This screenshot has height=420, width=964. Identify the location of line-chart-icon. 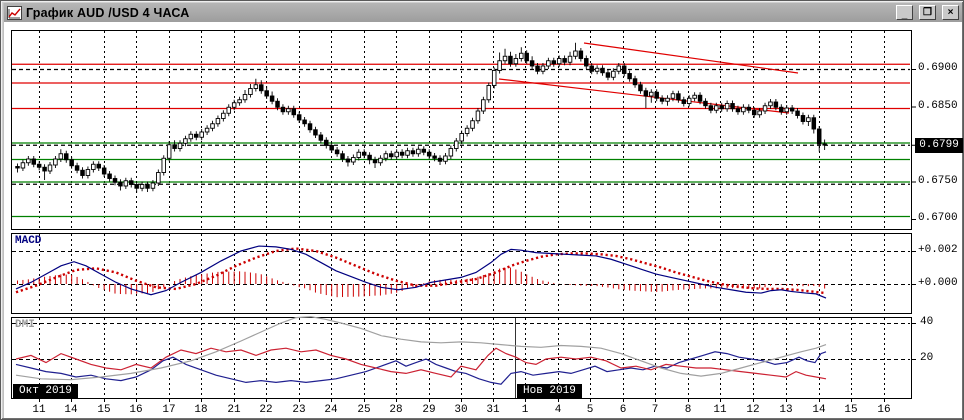
(14, 12).